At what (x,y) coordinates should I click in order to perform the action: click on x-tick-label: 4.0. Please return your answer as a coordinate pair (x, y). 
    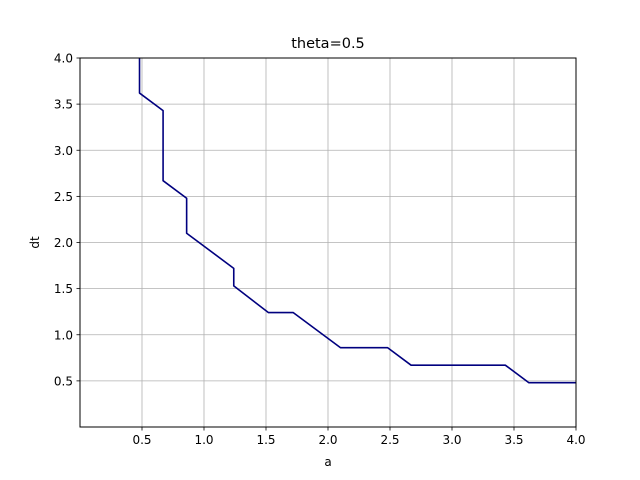
    Looking at the image, I should click on (575, 440).